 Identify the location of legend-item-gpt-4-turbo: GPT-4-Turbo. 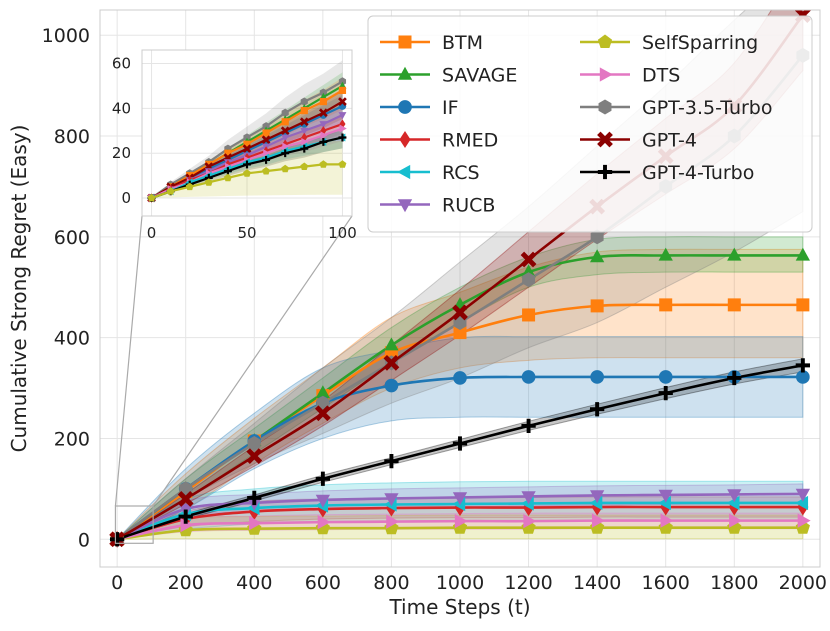
(667, 173).